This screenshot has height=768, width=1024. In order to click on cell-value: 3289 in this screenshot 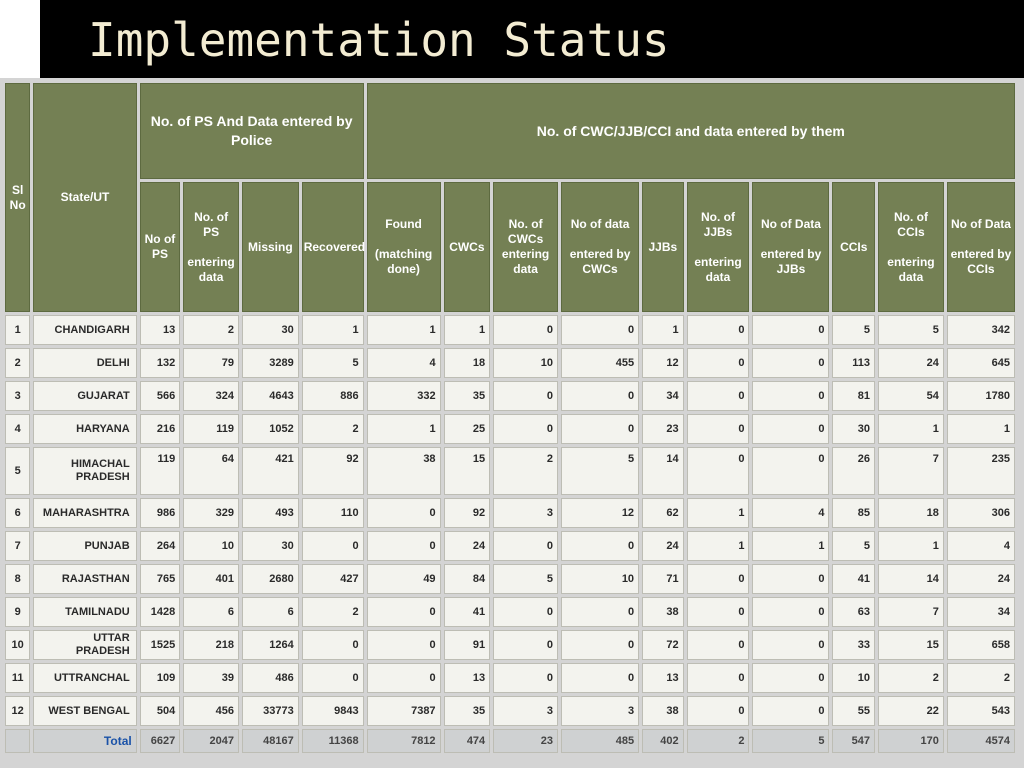, I will do `click(270, 363)`.